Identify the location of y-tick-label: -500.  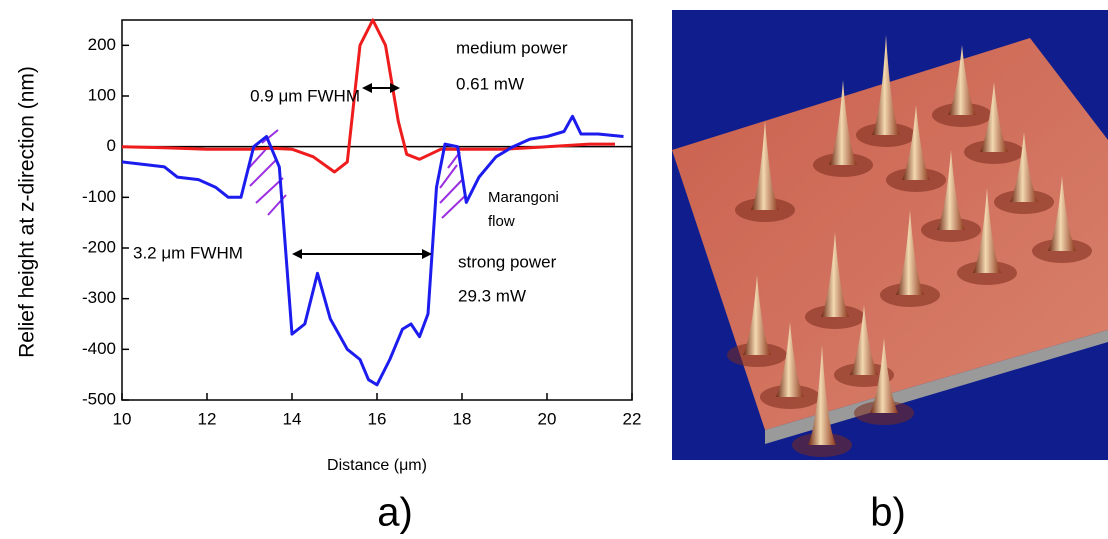
(99, 398).